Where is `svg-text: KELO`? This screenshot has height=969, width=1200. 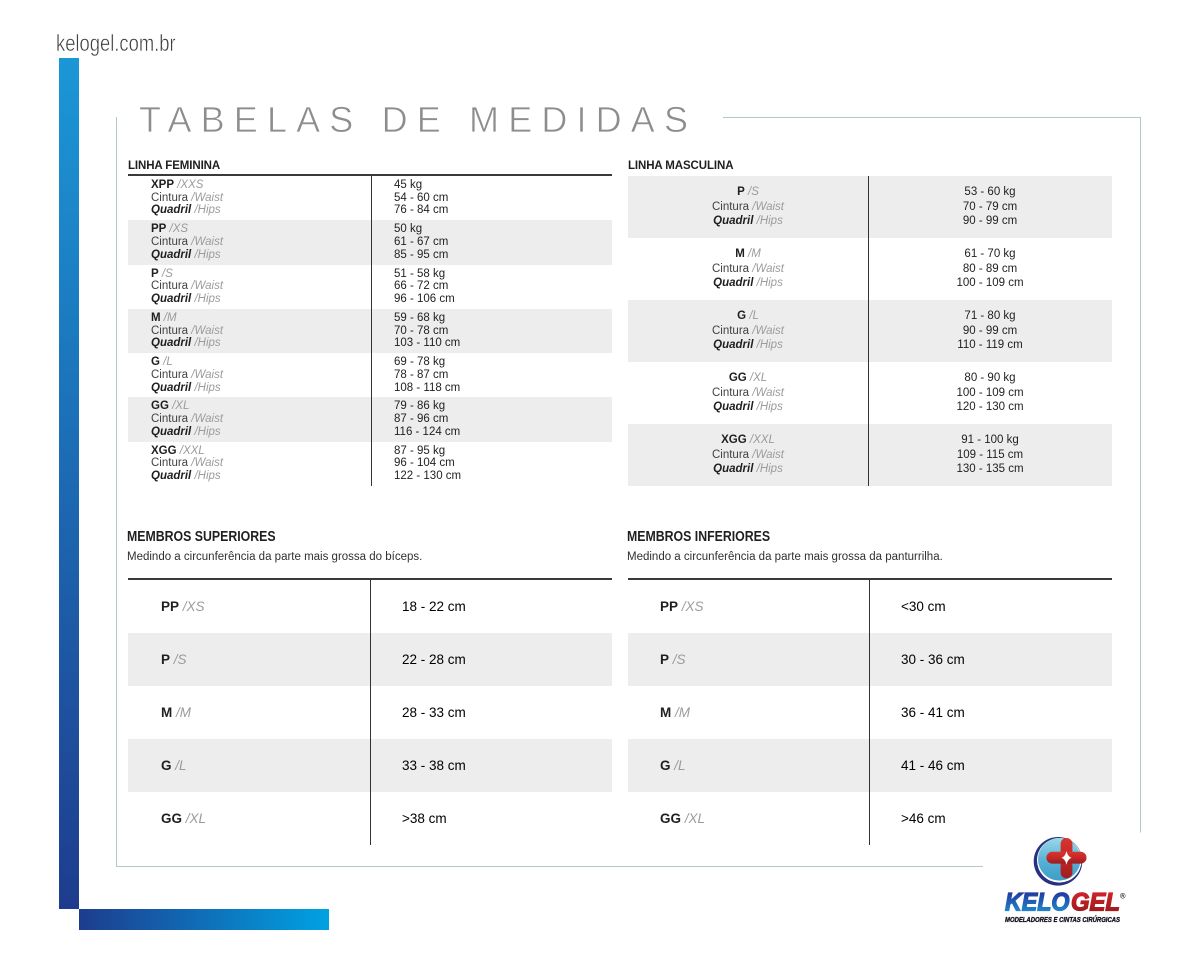 svg-text: KELO is located at coordinates (1037, 903).